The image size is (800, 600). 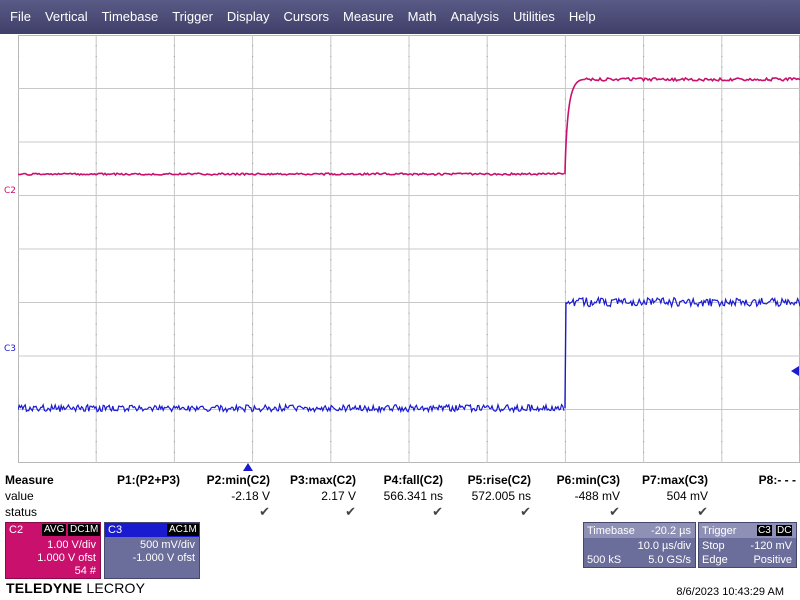 What do you see at coordinates (422, 17) in the screenshot?
I see `menu-math: Math` at bounding box center [422, 17].